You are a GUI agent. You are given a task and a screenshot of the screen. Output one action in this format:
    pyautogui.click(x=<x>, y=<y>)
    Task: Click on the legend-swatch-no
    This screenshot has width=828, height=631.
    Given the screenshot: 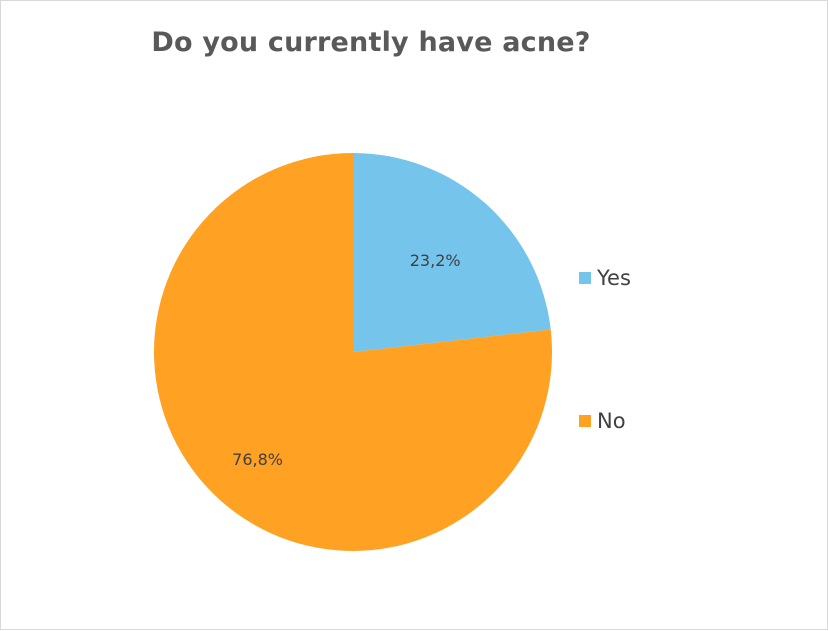 What is the action you would take?
    pyautogui.click(x=585, y=421)
    